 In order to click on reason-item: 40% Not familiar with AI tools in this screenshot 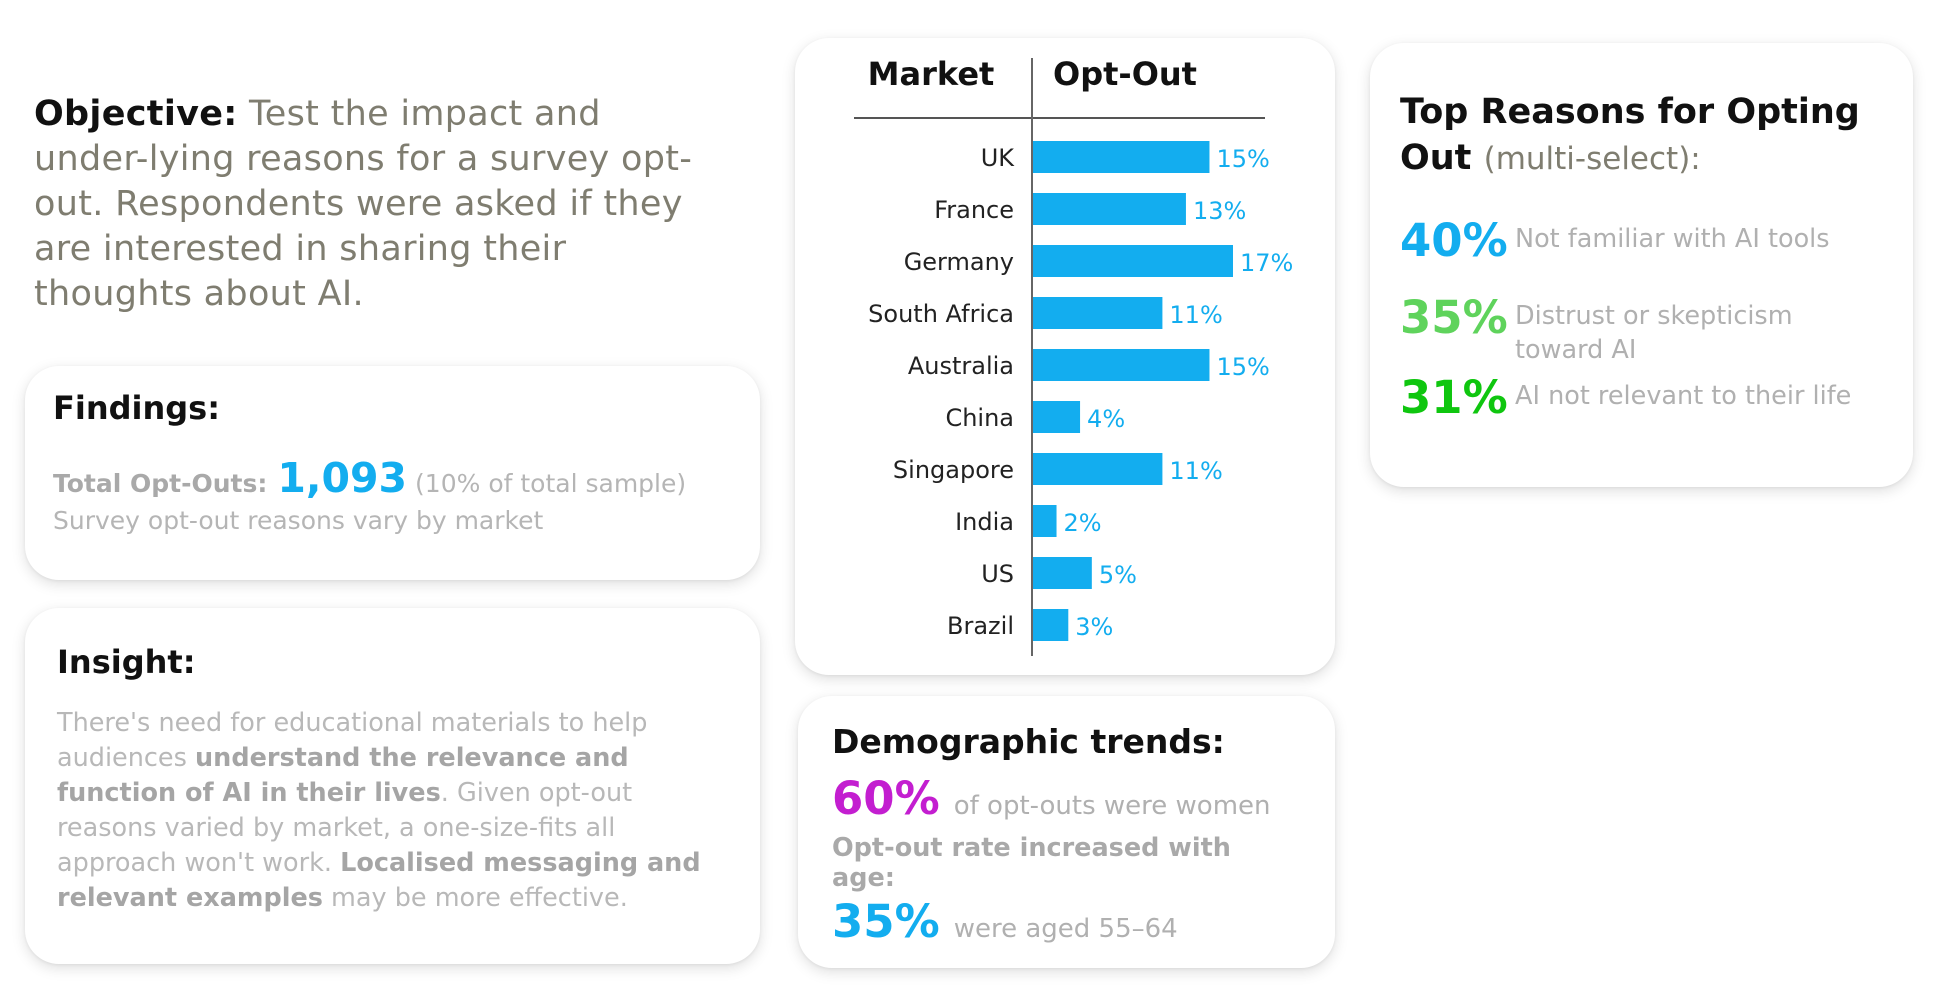, I will do `click(1627, 241)`.